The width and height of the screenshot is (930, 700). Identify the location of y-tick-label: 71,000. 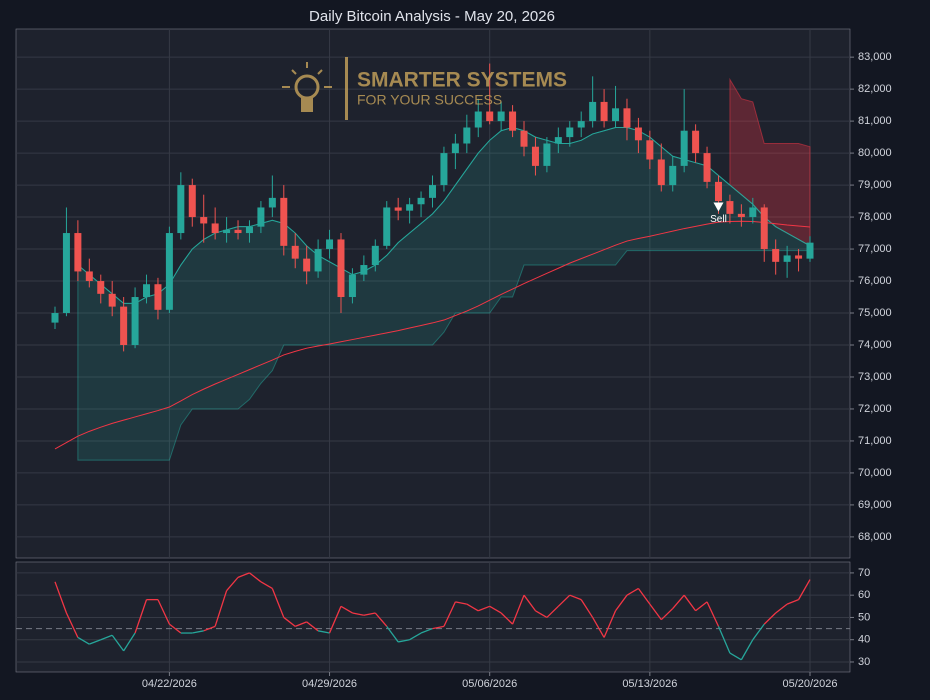
(875, 441).